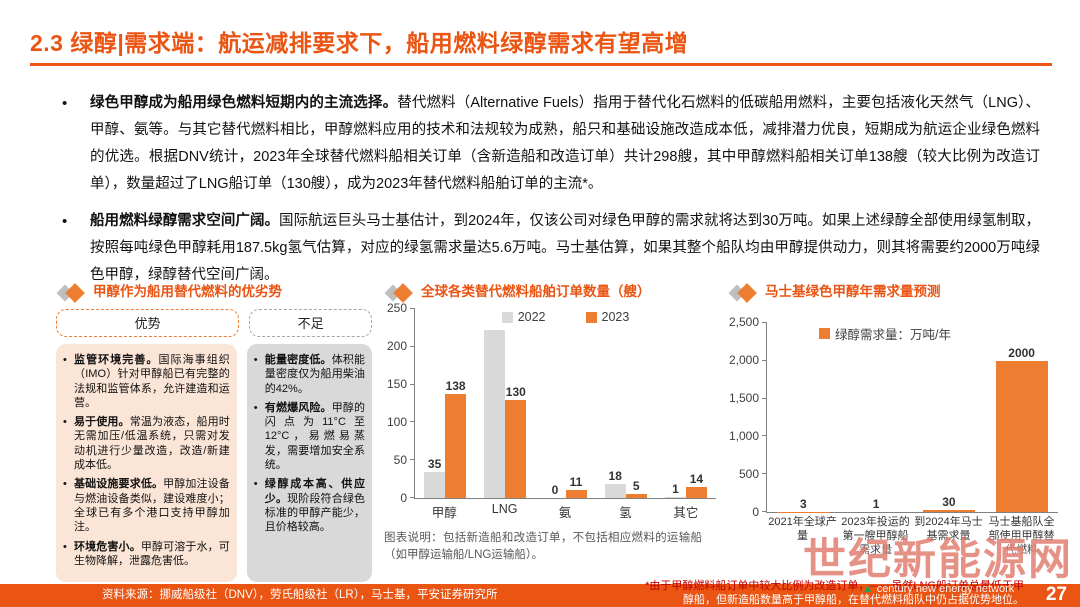 This screenshot has width=1080, height=607. Describe the element at coordinates (686, 403) in the screenshot. I see `bar-group: 1 14` at that location.